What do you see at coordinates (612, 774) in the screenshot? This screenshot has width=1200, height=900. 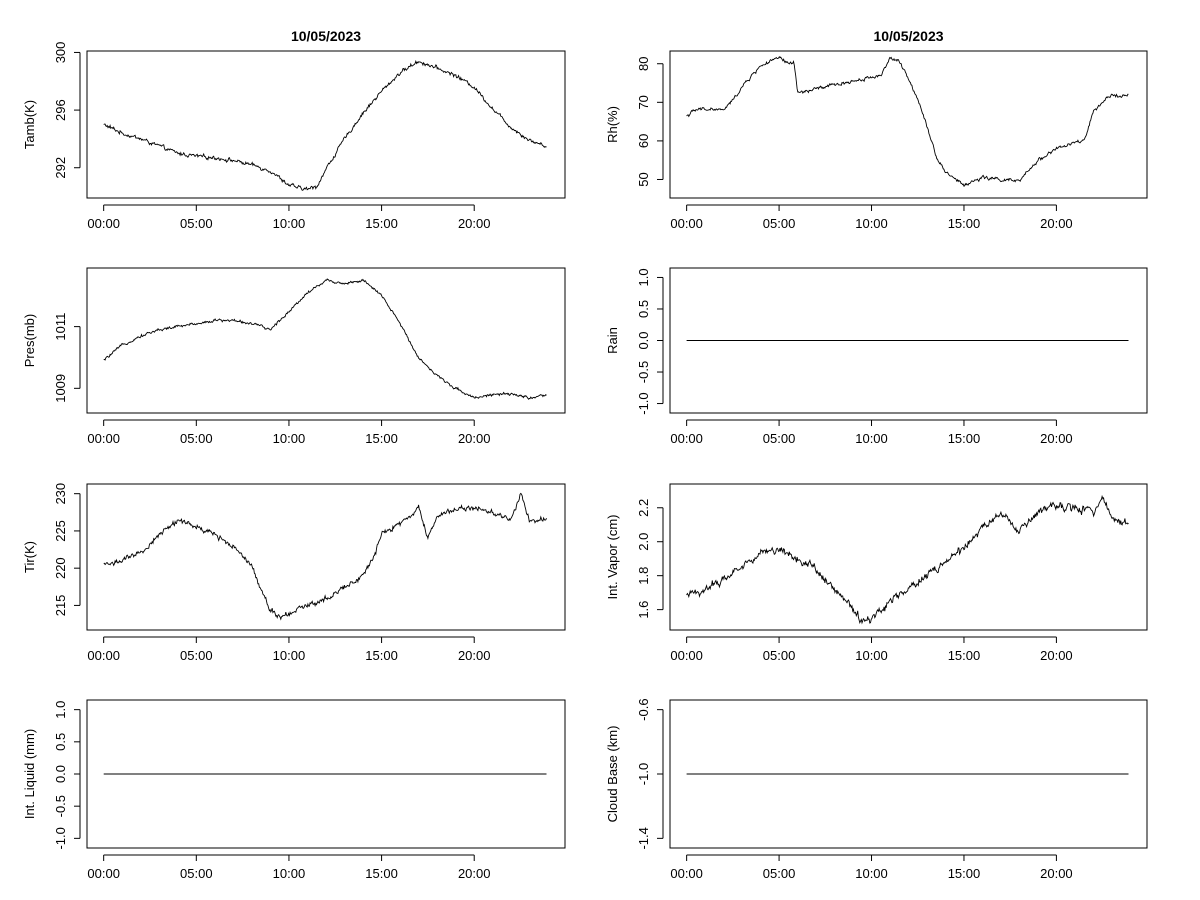 I see `y-axis-label: Cloud Base (km)` at bounding box center [612, 774].